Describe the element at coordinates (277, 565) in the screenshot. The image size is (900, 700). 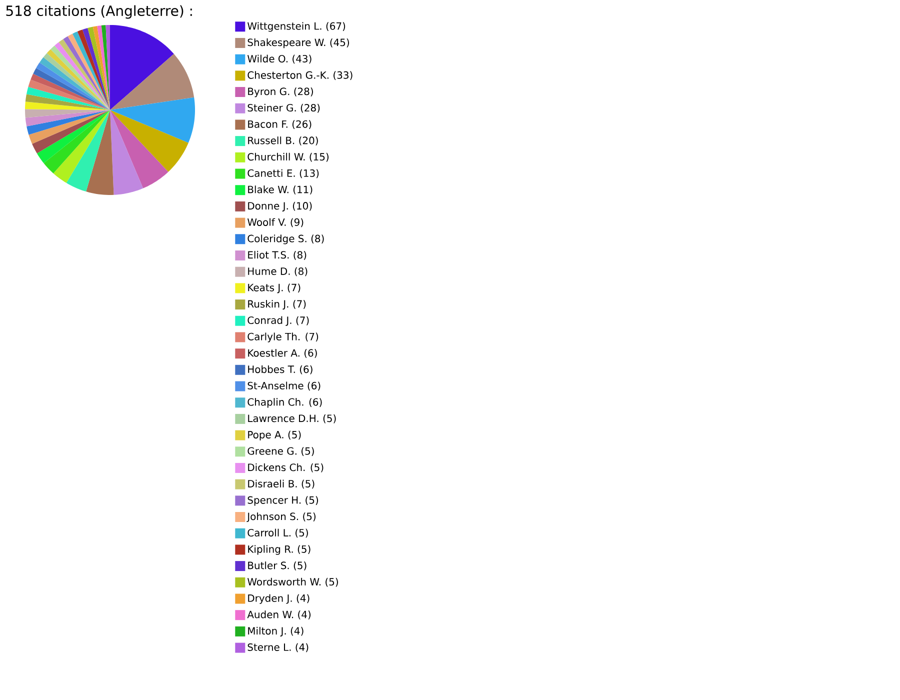
I see `legend-label: Butler S. (5)` at that location.